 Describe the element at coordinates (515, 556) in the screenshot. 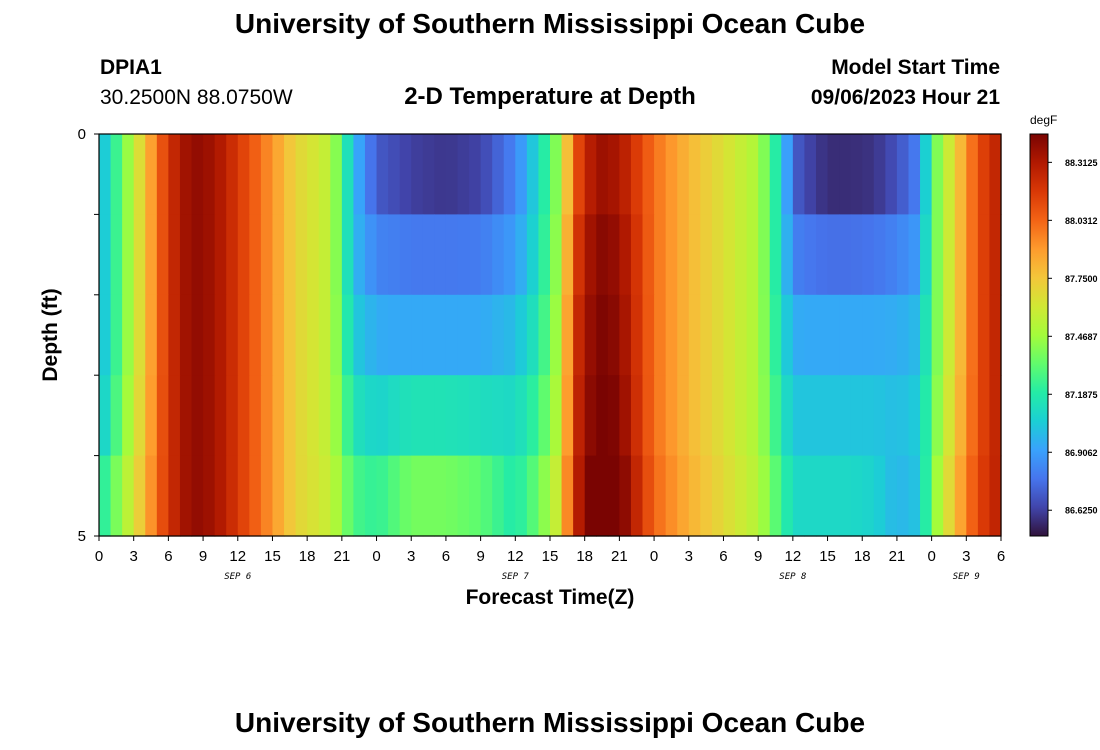

I see `x-tick-label: 12` at that location.